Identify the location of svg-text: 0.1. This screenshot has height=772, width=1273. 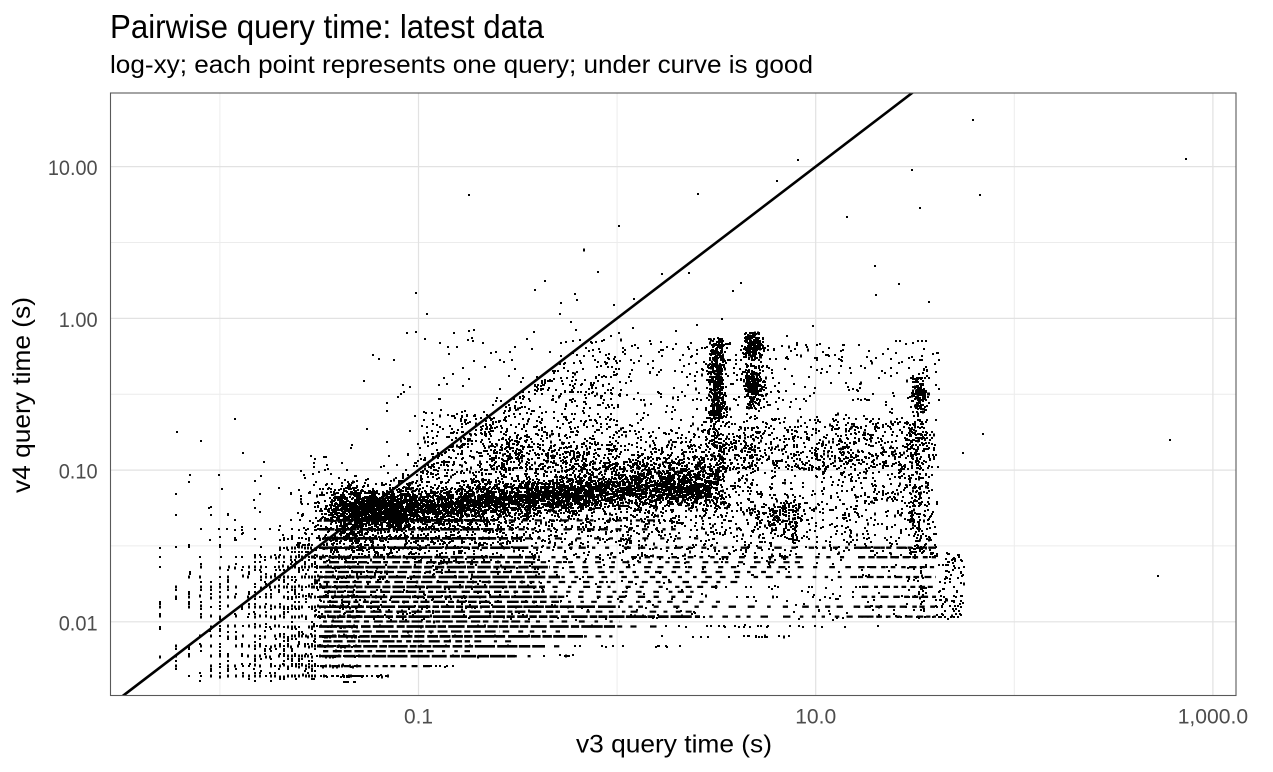
(418, 717).